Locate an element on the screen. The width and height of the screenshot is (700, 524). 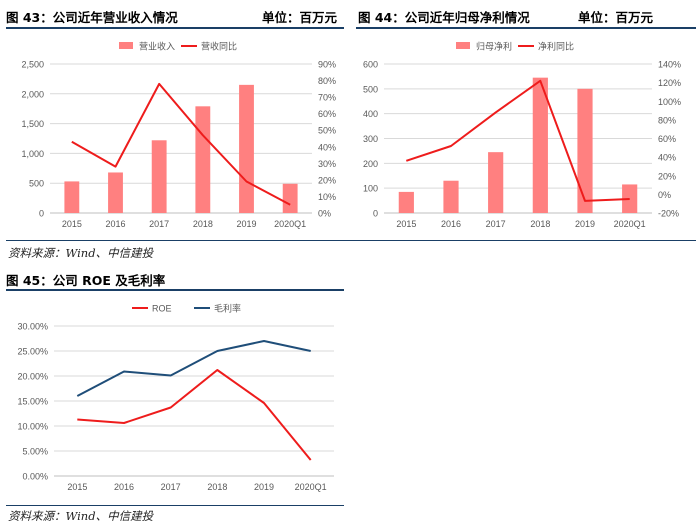
fig43-unit: 单位：百万元 is located at coordinates (300, 17).